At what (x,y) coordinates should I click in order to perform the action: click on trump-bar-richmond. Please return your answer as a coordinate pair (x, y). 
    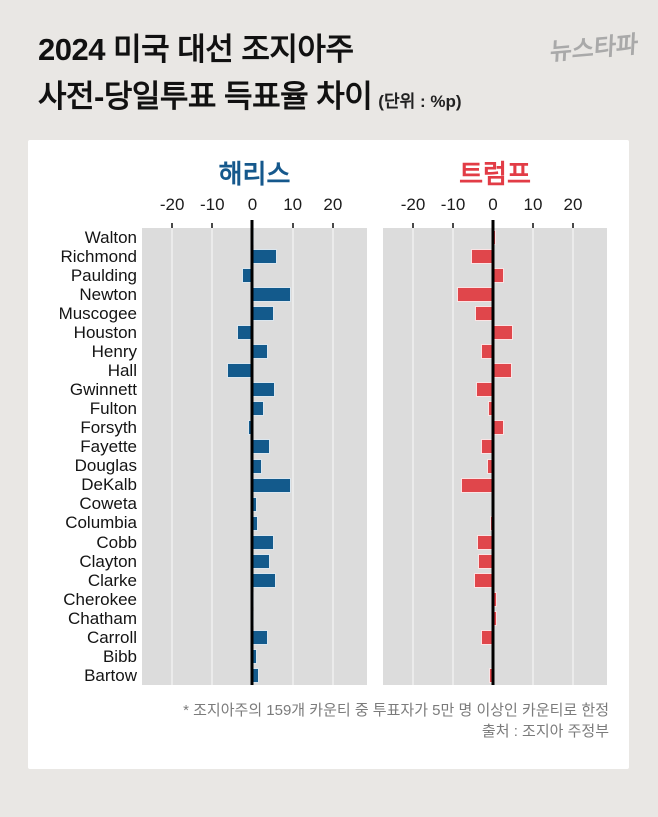
    Looking at the image, I should click on (482, 257).